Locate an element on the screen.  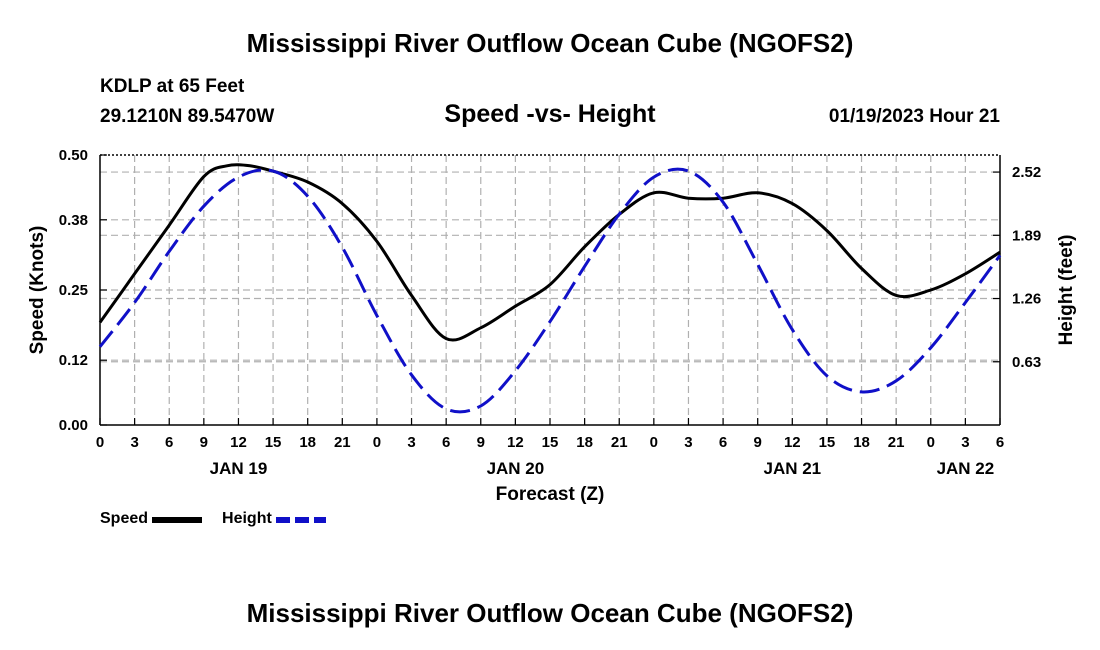
y2-tick-label: 0.63 is located at coordinates (1026, 362).